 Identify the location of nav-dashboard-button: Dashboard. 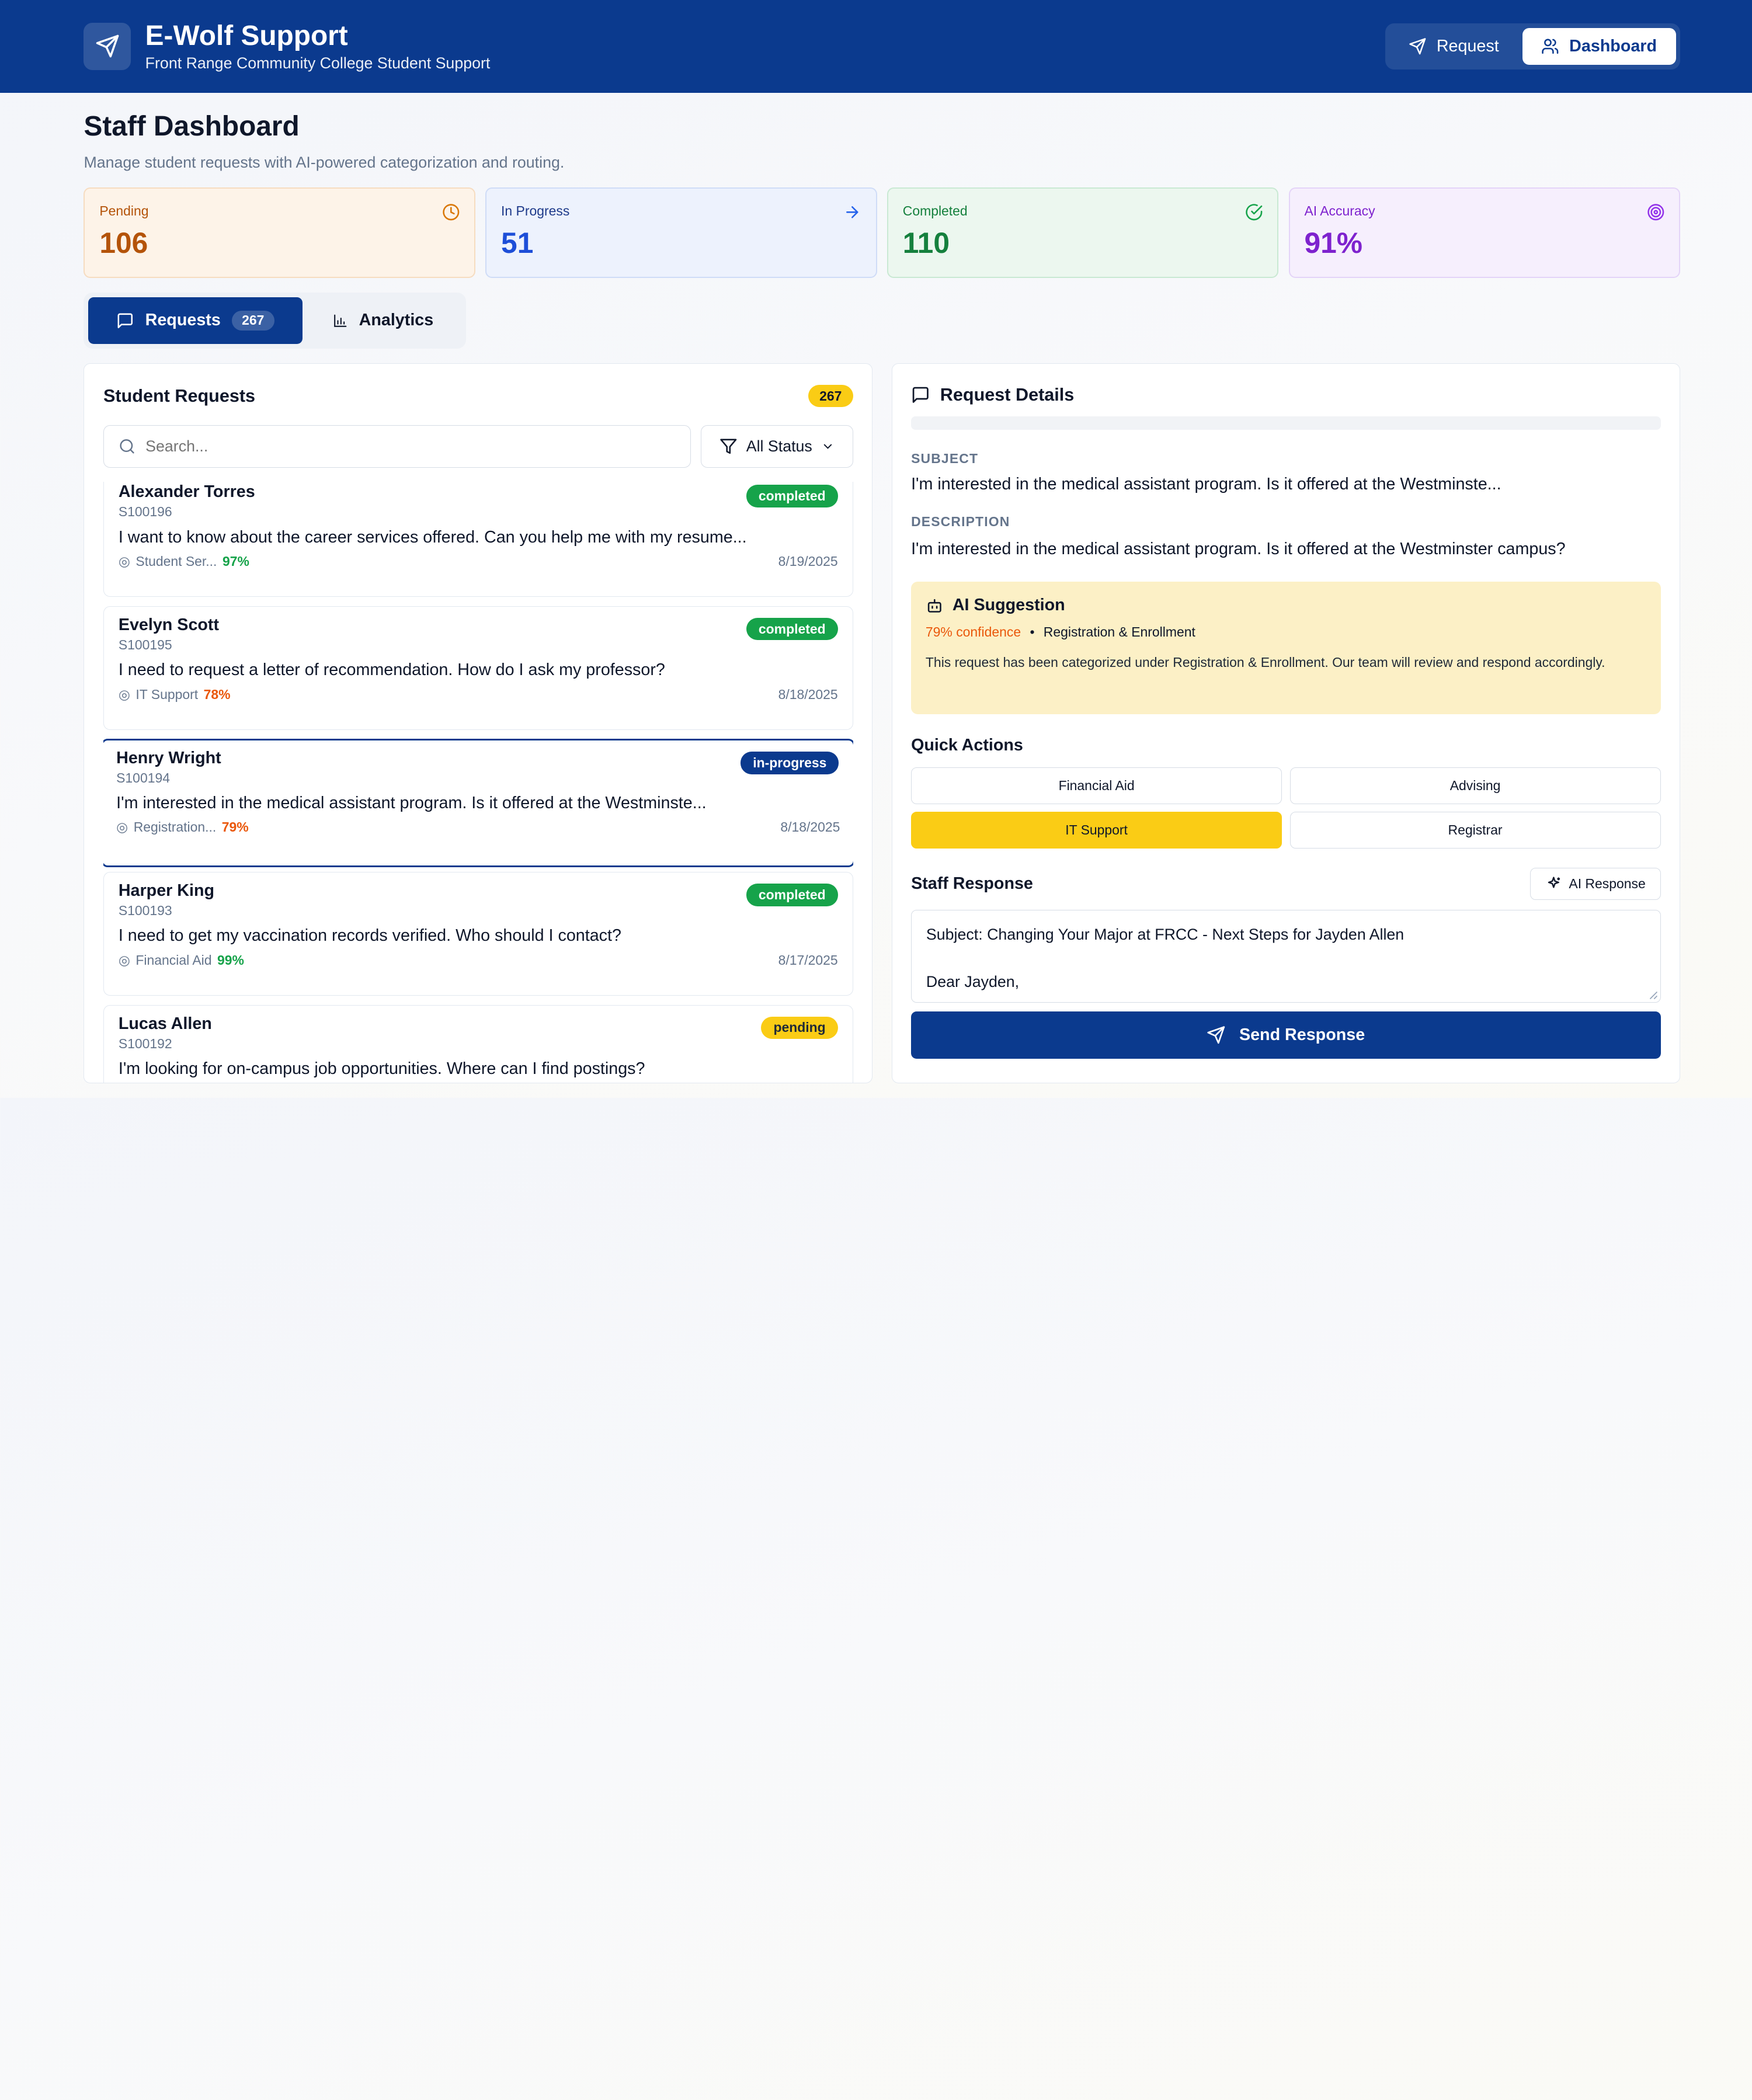
(1599, 46).